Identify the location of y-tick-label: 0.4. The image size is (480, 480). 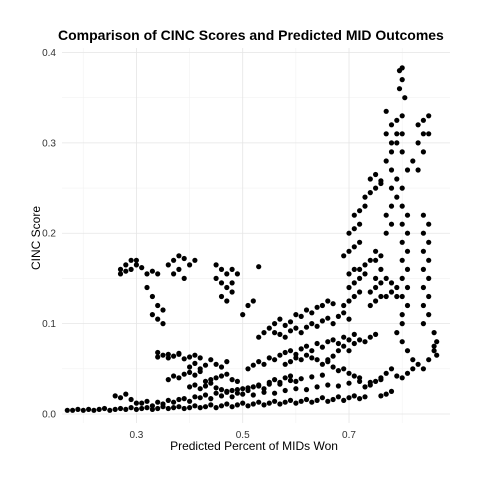
(49, 53).